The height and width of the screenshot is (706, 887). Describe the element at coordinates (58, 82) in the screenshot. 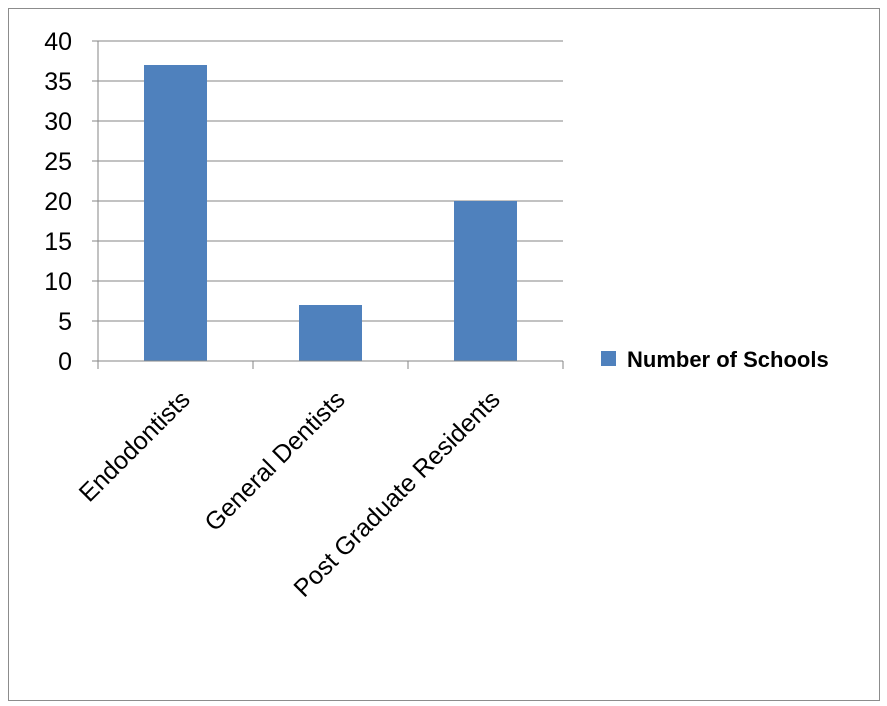

I see `y-tick-label: 35` at that location.